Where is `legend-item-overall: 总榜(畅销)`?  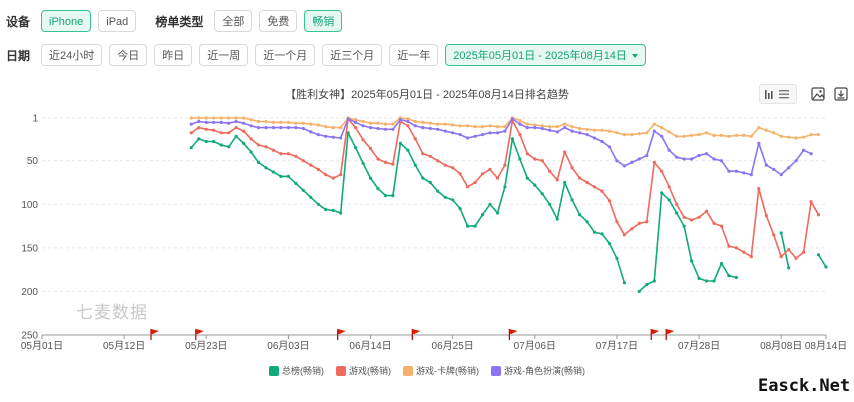
legend-item-overall: 总榜(畅销) is located at coordinates (296, 370).